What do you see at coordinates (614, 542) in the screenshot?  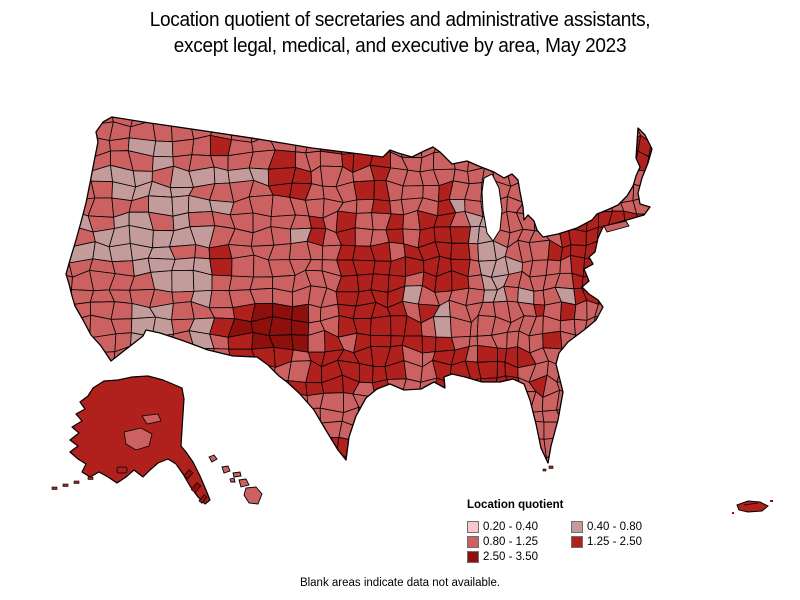 I see `legend-label: 1.25 - 2.50` at bounding box center [614, 542].